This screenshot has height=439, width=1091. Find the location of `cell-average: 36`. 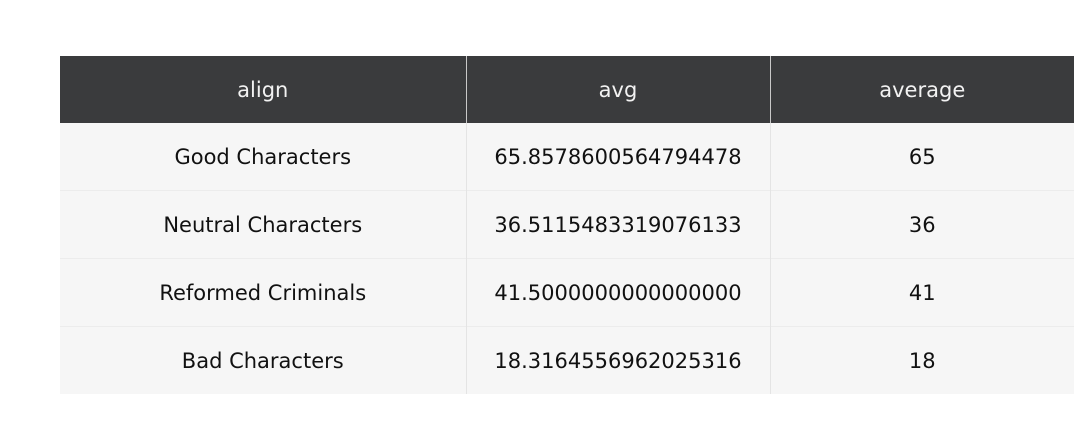

cell-average: 36 is located at coordinates (922, 224).